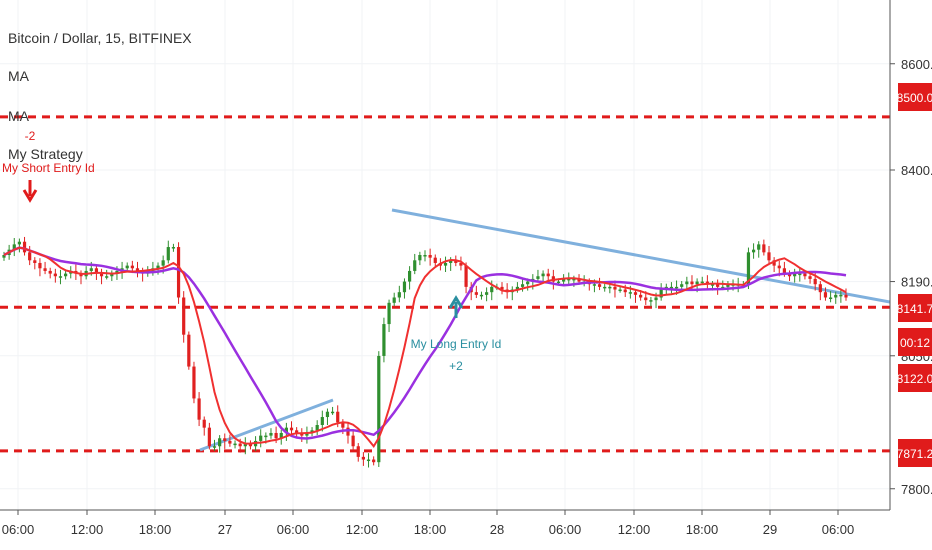 Image resolution: width=932 pixels, height=550 pixels. Describe the element at coordinates (45, 154) in the screenshot. I see `indicator-strategy: My Strategy` at that location.